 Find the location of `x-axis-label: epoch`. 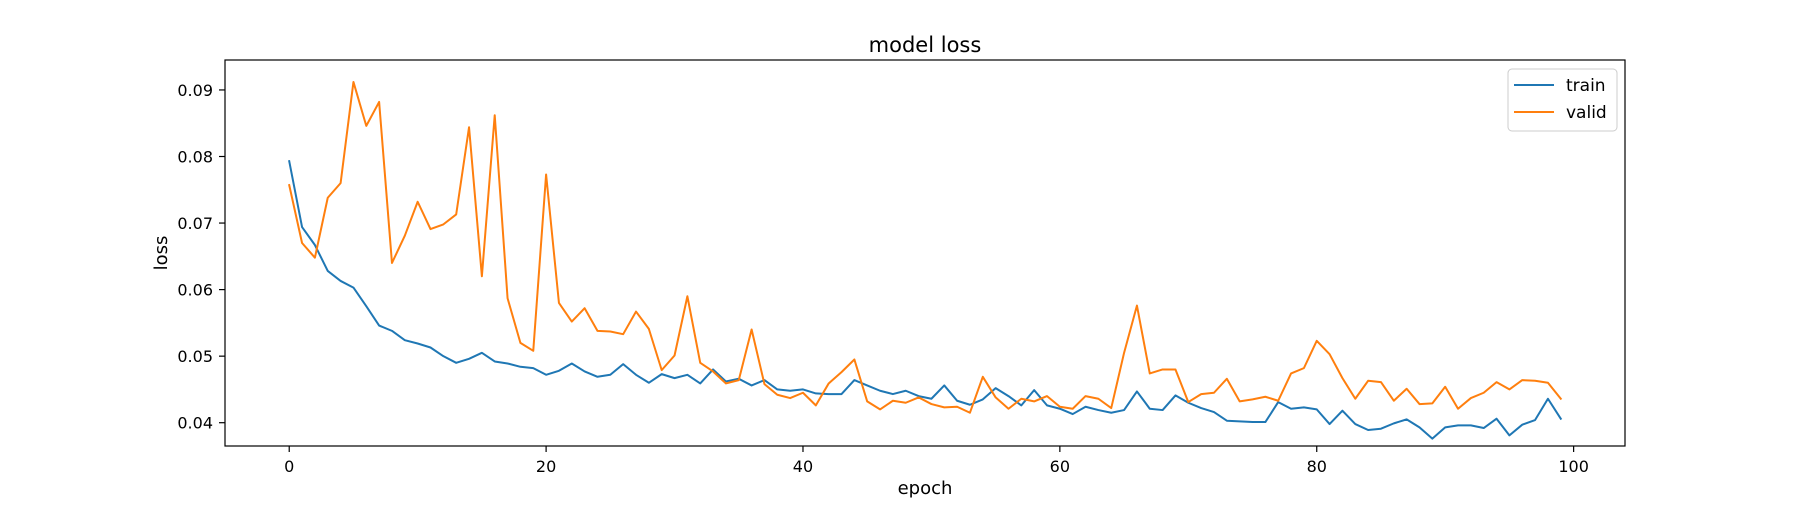

x-axis-label: epoch is located at coordinates (925, 488).